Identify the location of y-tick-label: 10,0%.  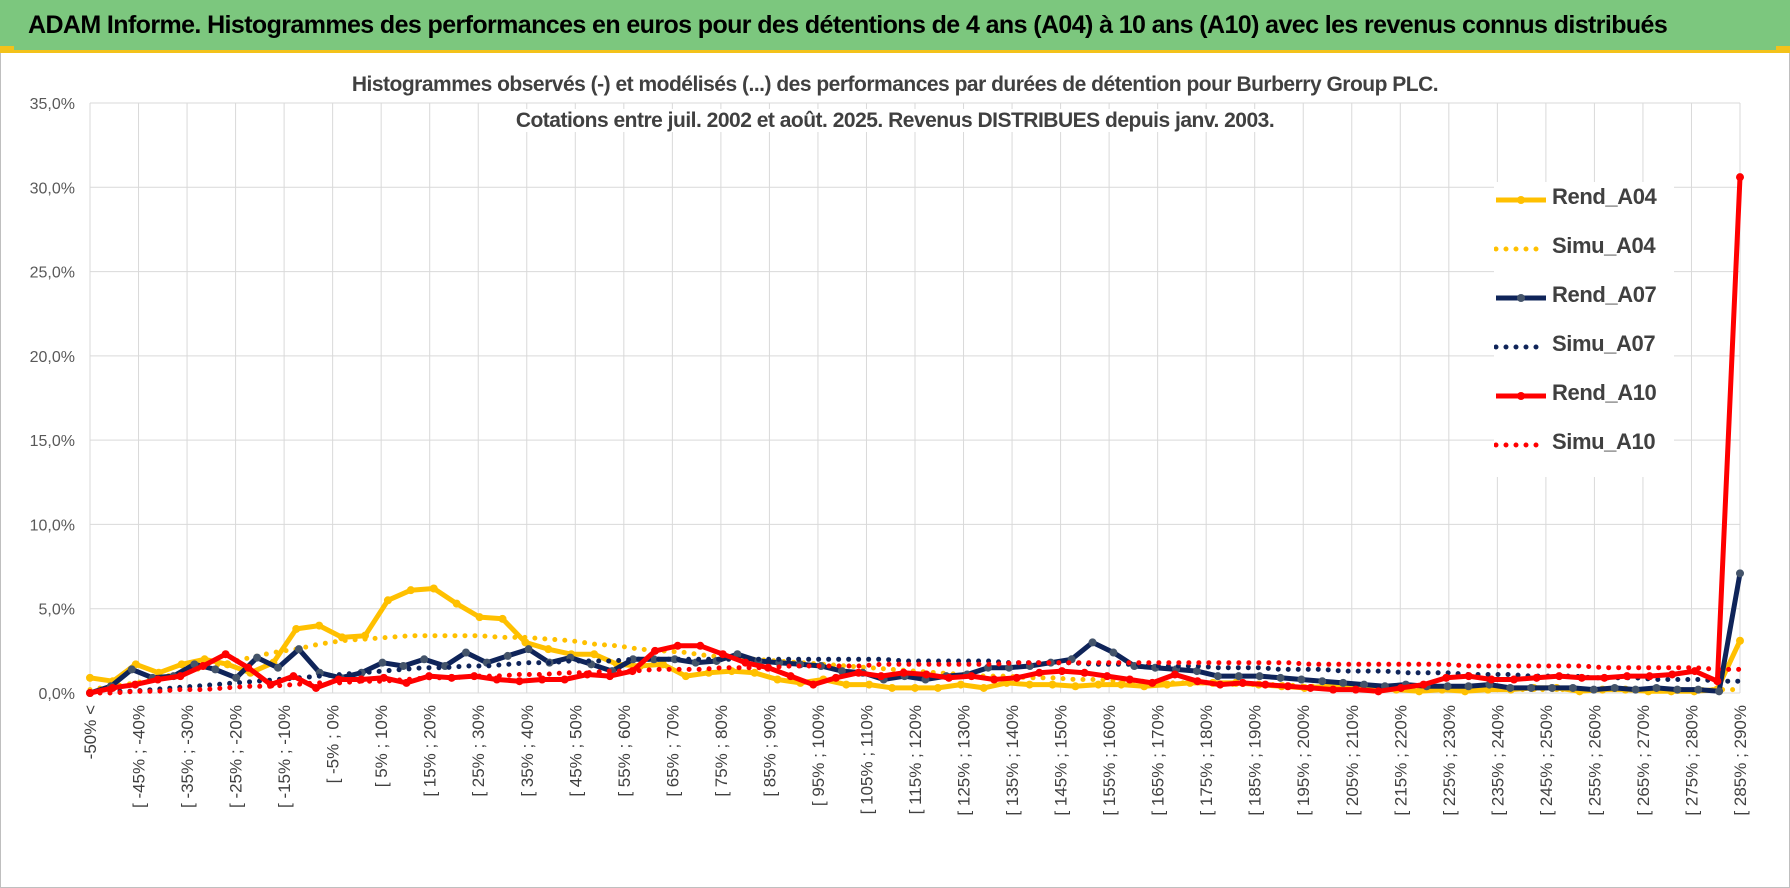
(52, 525).